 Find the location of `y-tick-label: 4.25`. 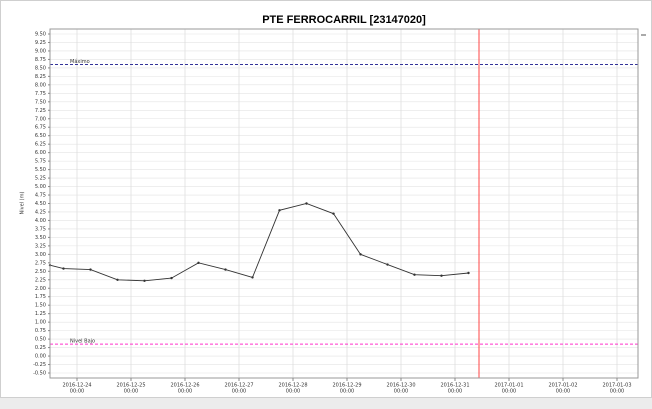

y-tick-label: 4.25 is located at coordinates (40, 212).